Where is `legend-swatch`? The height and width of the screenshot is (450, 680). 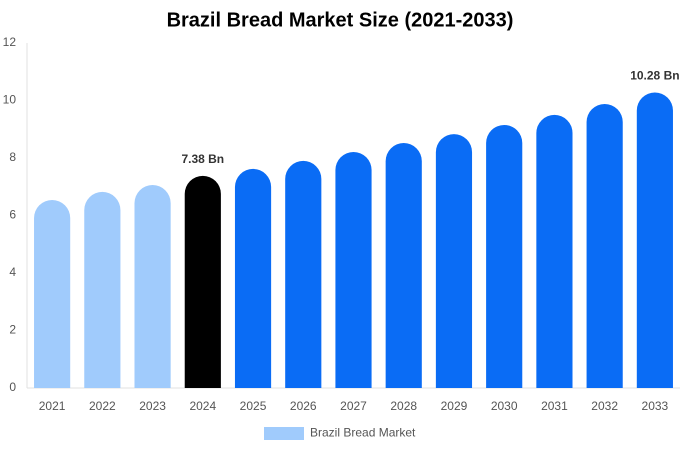
legend-swatch is located at coordinates (284, 433).